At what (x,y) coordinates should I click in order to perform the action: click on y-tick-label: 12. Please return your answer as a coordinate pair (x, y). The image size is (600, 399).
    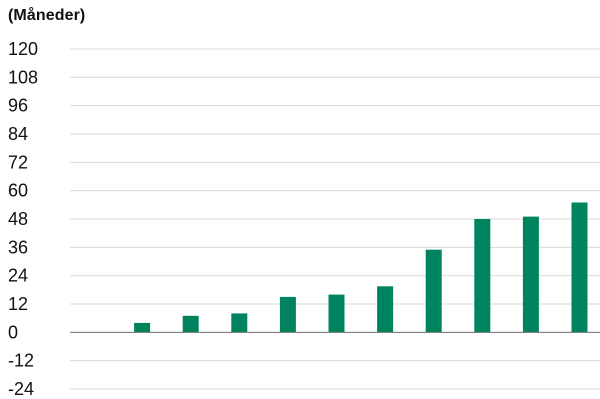
    Looking at the image, I should click on (18, 304).